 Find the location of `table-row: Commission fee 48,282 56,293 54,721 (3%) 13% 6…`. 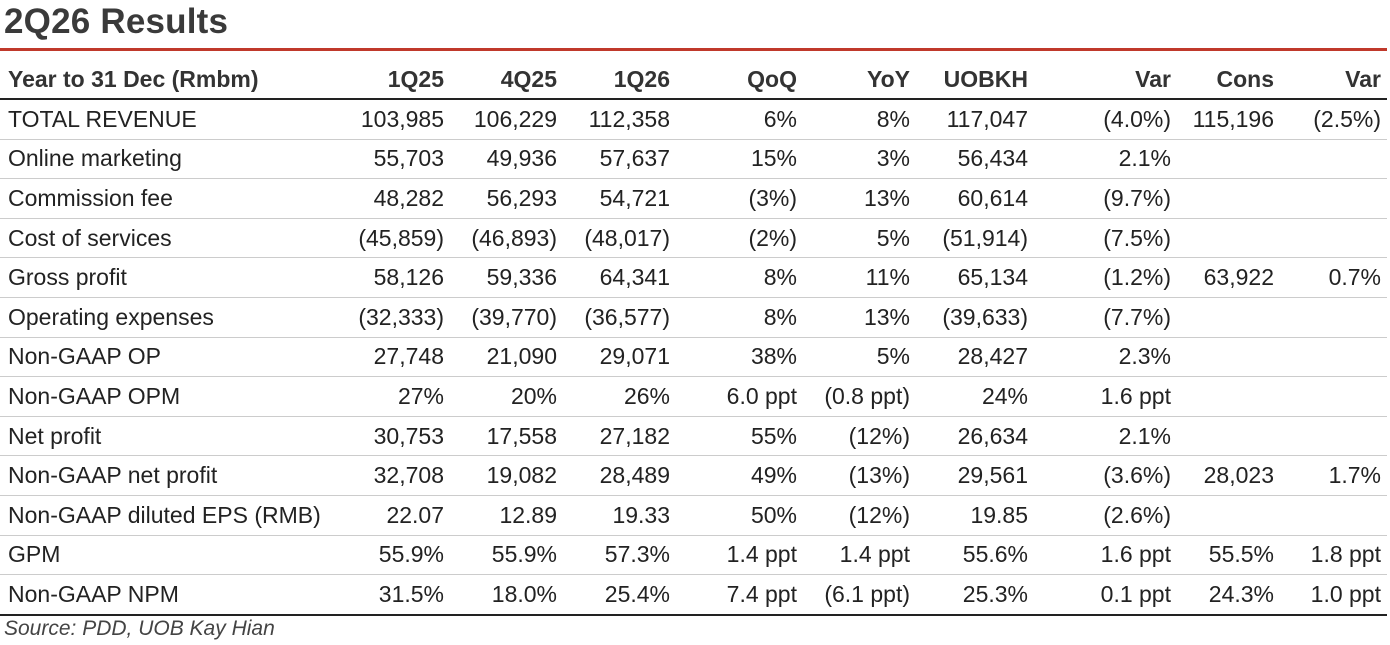

table-row: Commission fee 48,282 56,293 54,721 (3%) 13% 6… is located at coordinates (693, 198).